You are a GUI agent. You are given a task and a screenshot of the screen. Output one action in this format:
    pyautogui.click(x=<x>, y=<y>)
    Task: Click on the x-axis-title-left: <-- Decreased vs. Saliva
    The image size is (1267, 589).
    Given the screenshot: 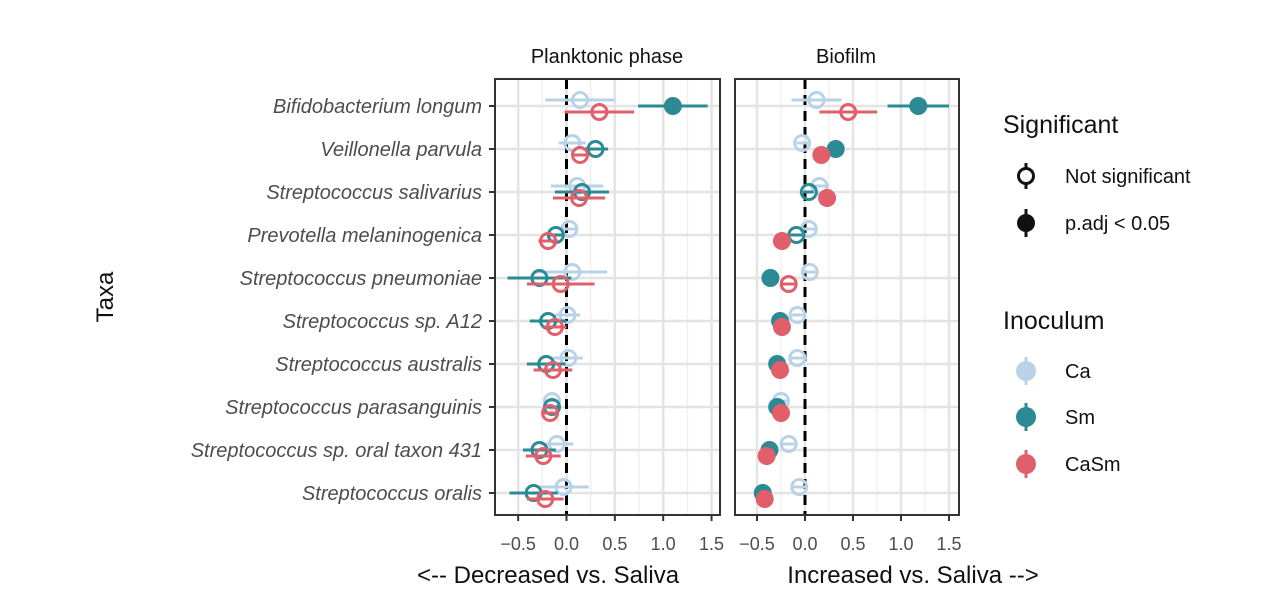 What is the action you would take?
    pyautogui.click(x=548, y=575)
    